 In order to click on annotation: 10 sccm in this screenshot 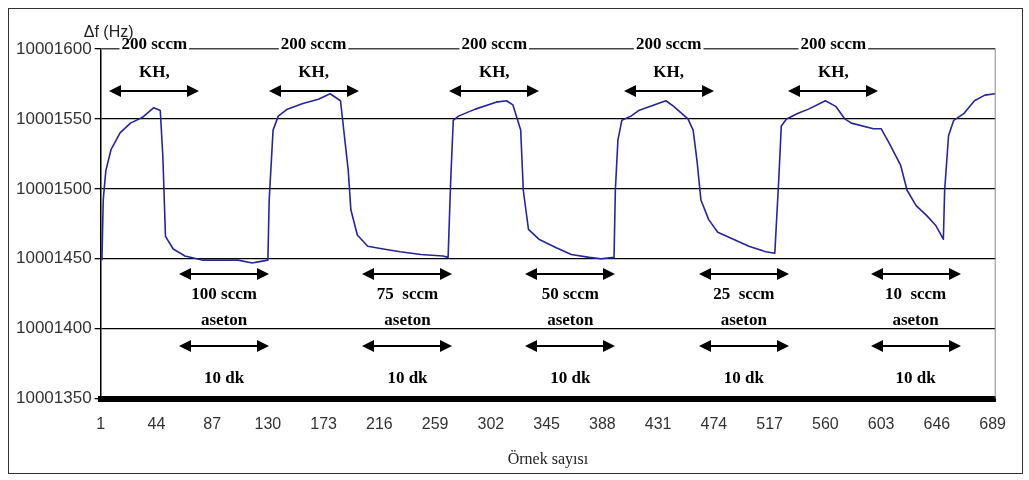, I will do `click(915, 293)`.